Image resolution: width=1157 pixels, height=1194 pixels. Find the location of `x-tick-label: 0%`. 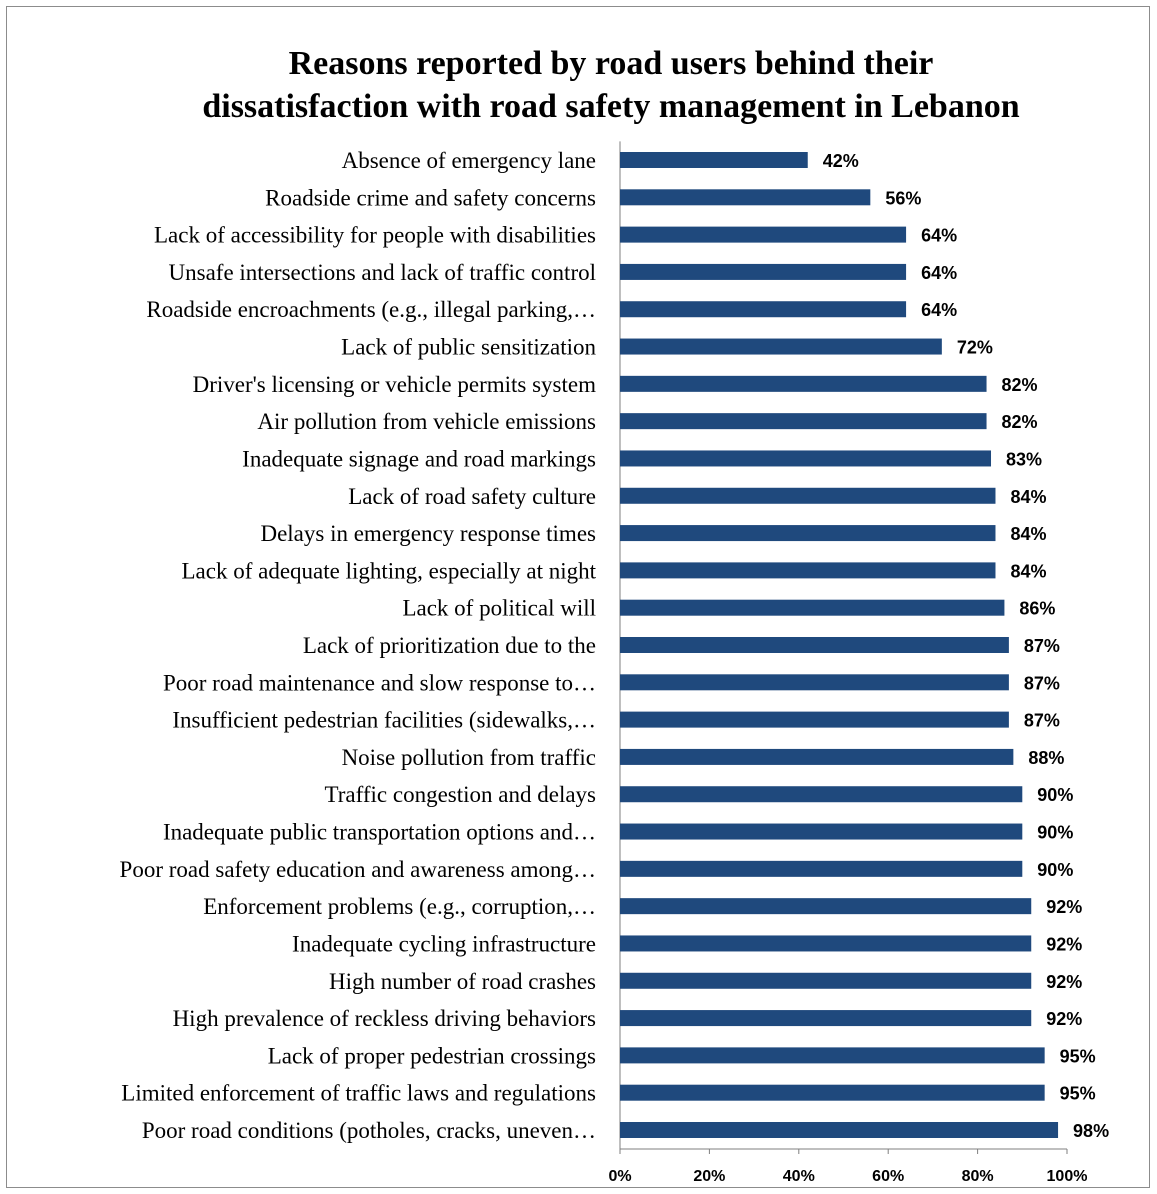

x-tick-label: 0% is located at coordinates (619, 1176).